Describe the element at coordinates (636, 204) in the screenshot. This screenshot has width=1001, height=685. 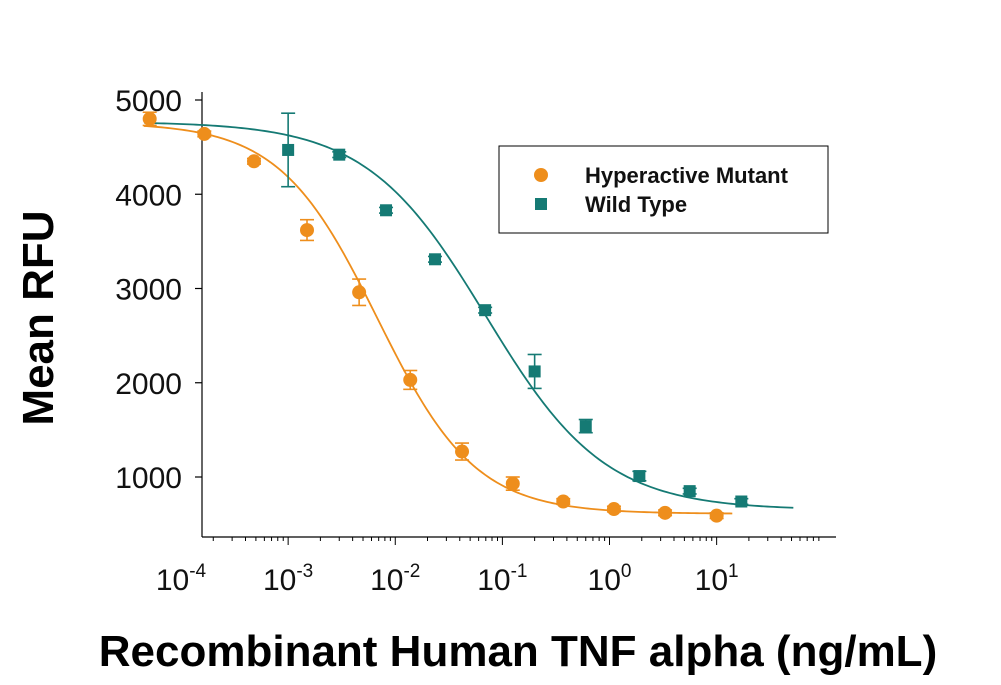
I see `legend-label-wildtype: Wild Type` at that location.